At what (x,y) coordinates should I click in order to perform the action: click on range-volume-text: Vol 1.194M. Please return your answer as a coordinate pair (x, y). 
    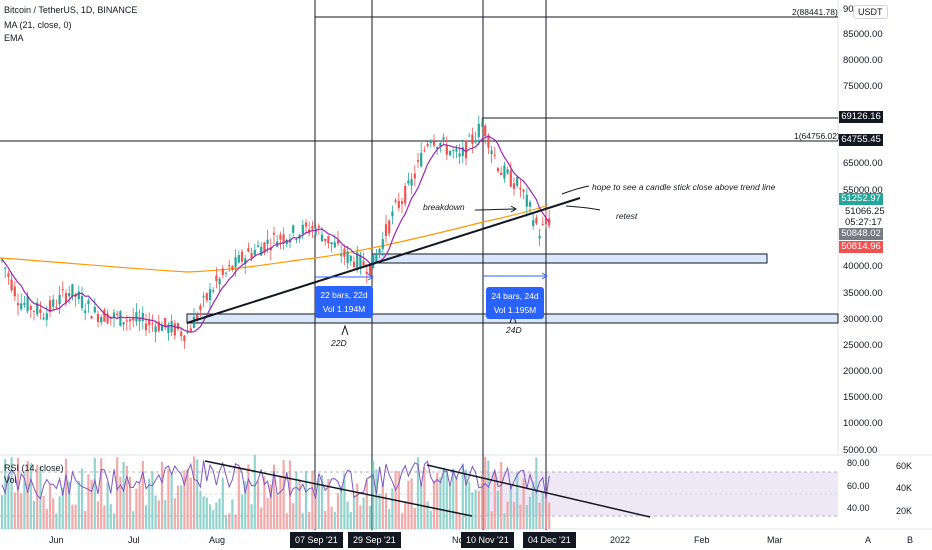
    Looking at the image, I should click on (344, 309).